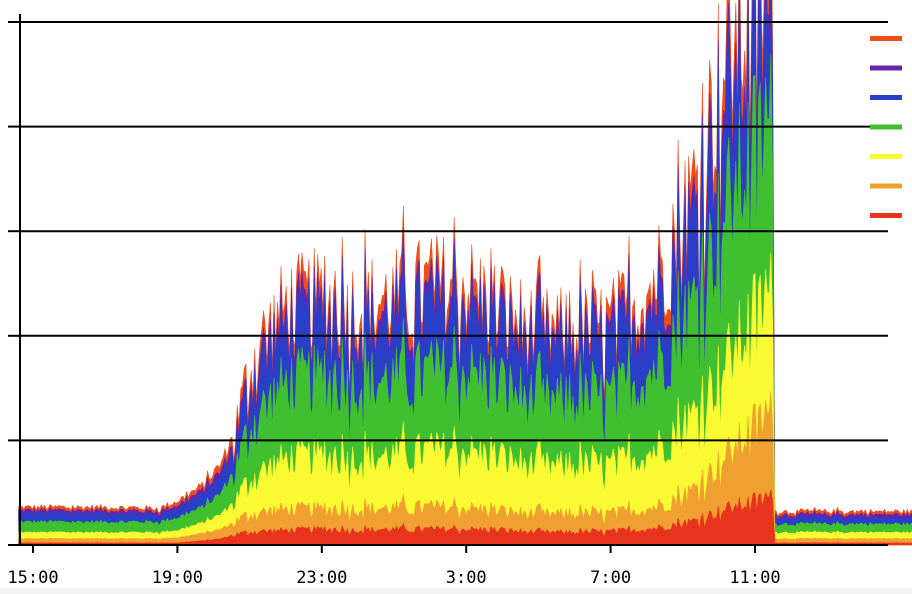 Image resolution: width=912 pixels, height=594 pixels. Describe the element at coordinates (177, 578) in the screenshot. I see `x-tick-label: 19:00` at that location.